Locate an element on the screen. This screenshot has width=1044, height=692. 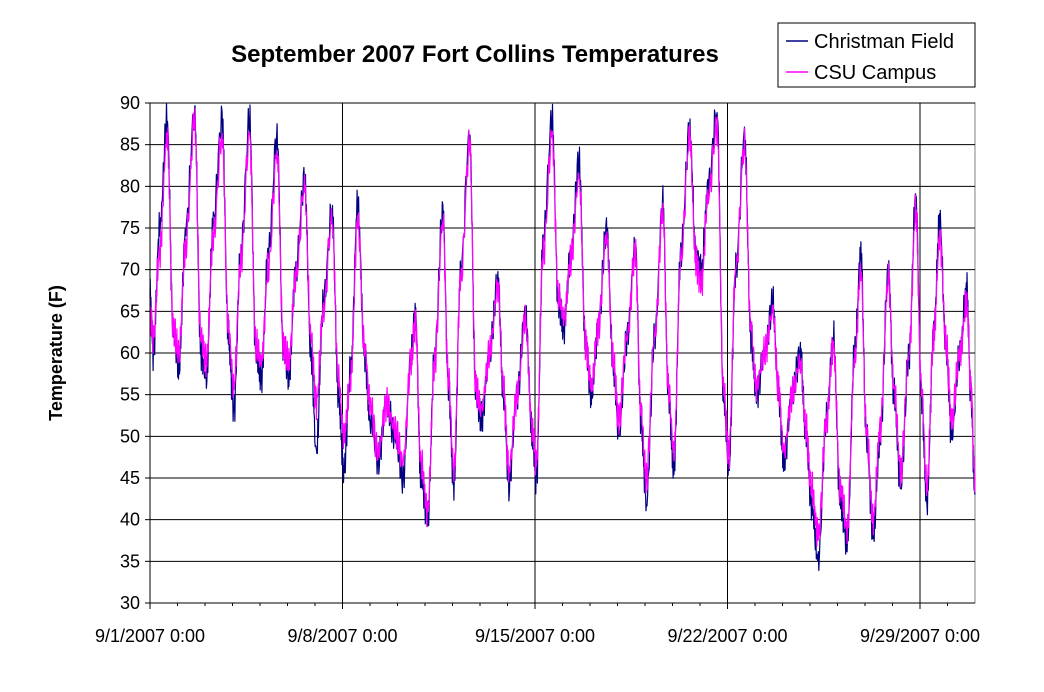
chart-title: September 2007 Fort Collins Temperatures is located at coordinates (475, 54).